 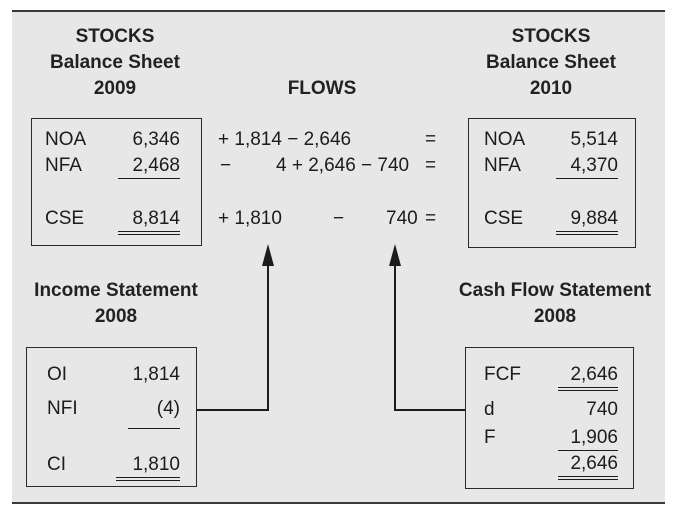 I want to click on flows-header: FLOWS, so click(x=322, y=89).